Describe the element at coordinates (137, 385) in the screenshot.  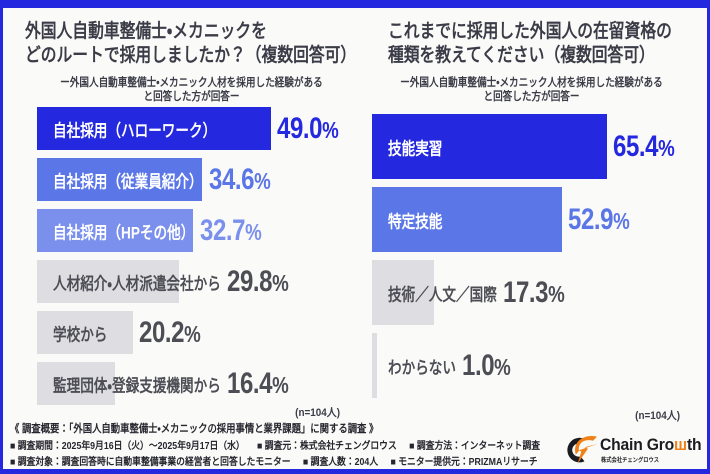
I see `bar-category-label: 監理団体・登録支援機関から` at that location.